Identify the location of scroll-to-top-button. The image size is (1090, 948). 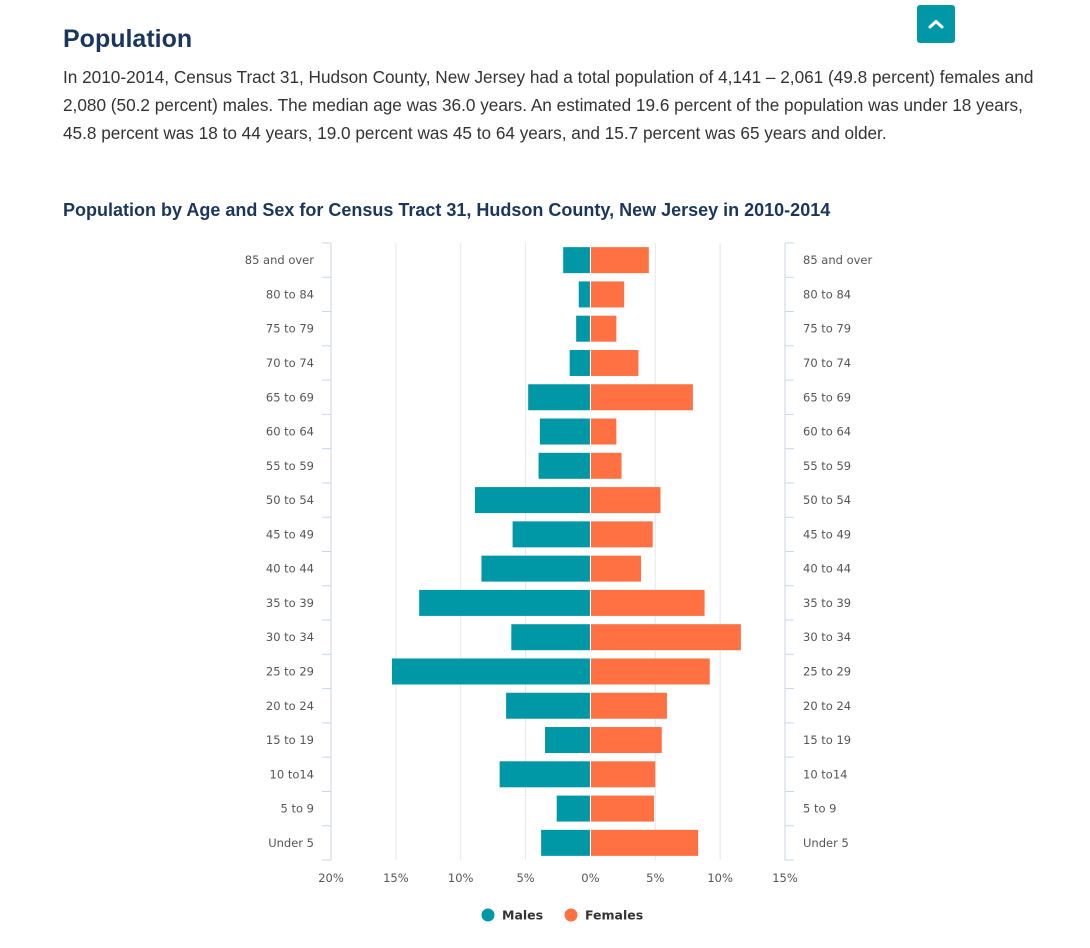
(936, 24).